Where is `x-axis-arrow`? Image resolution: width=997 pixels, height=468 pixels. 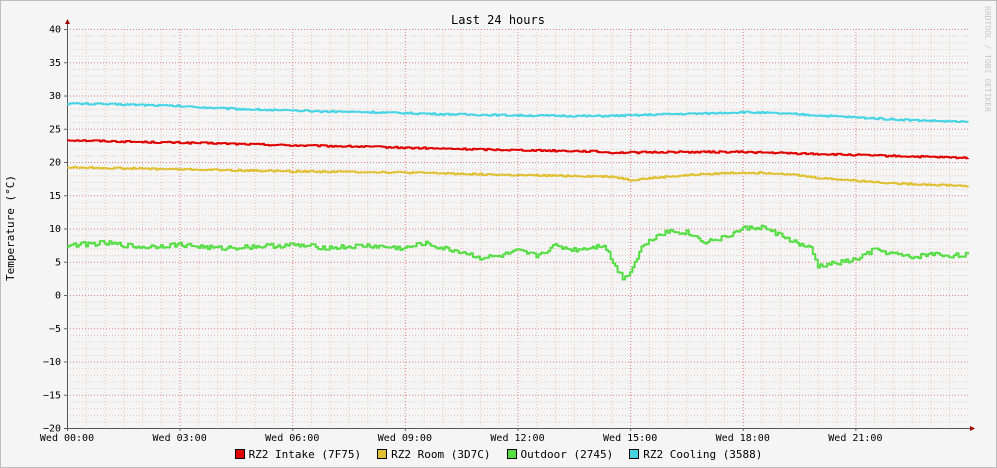 x-axis-arrow is located at coordinates (972, 428).